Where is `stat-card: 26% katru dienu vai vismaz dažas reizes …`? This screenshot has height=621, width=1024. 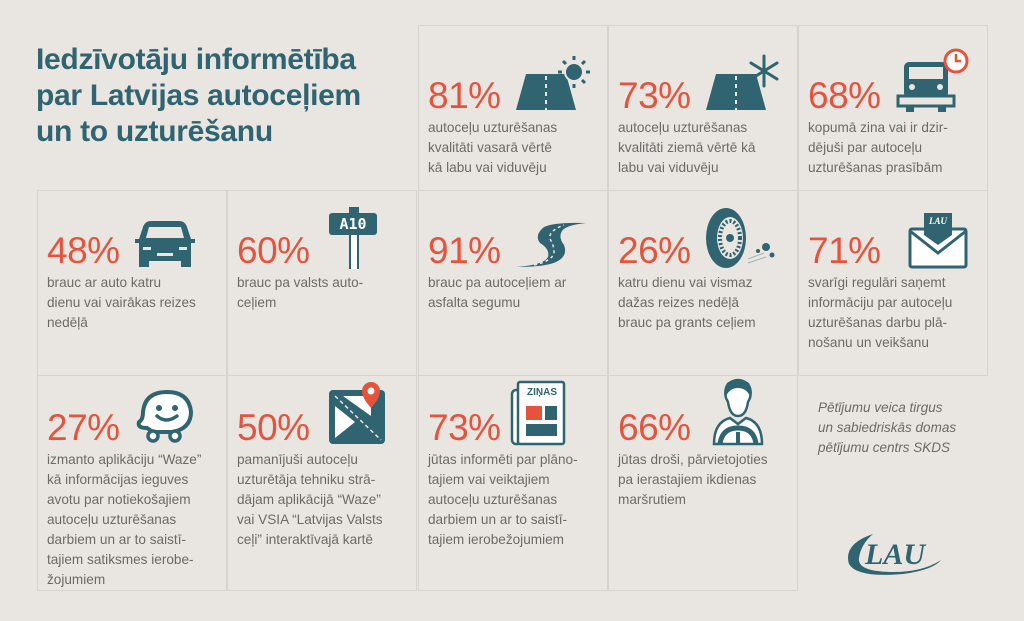 stat-card: 26% katru dienu vai vismaz dažas reizes … is located at coordinates (703, 283).